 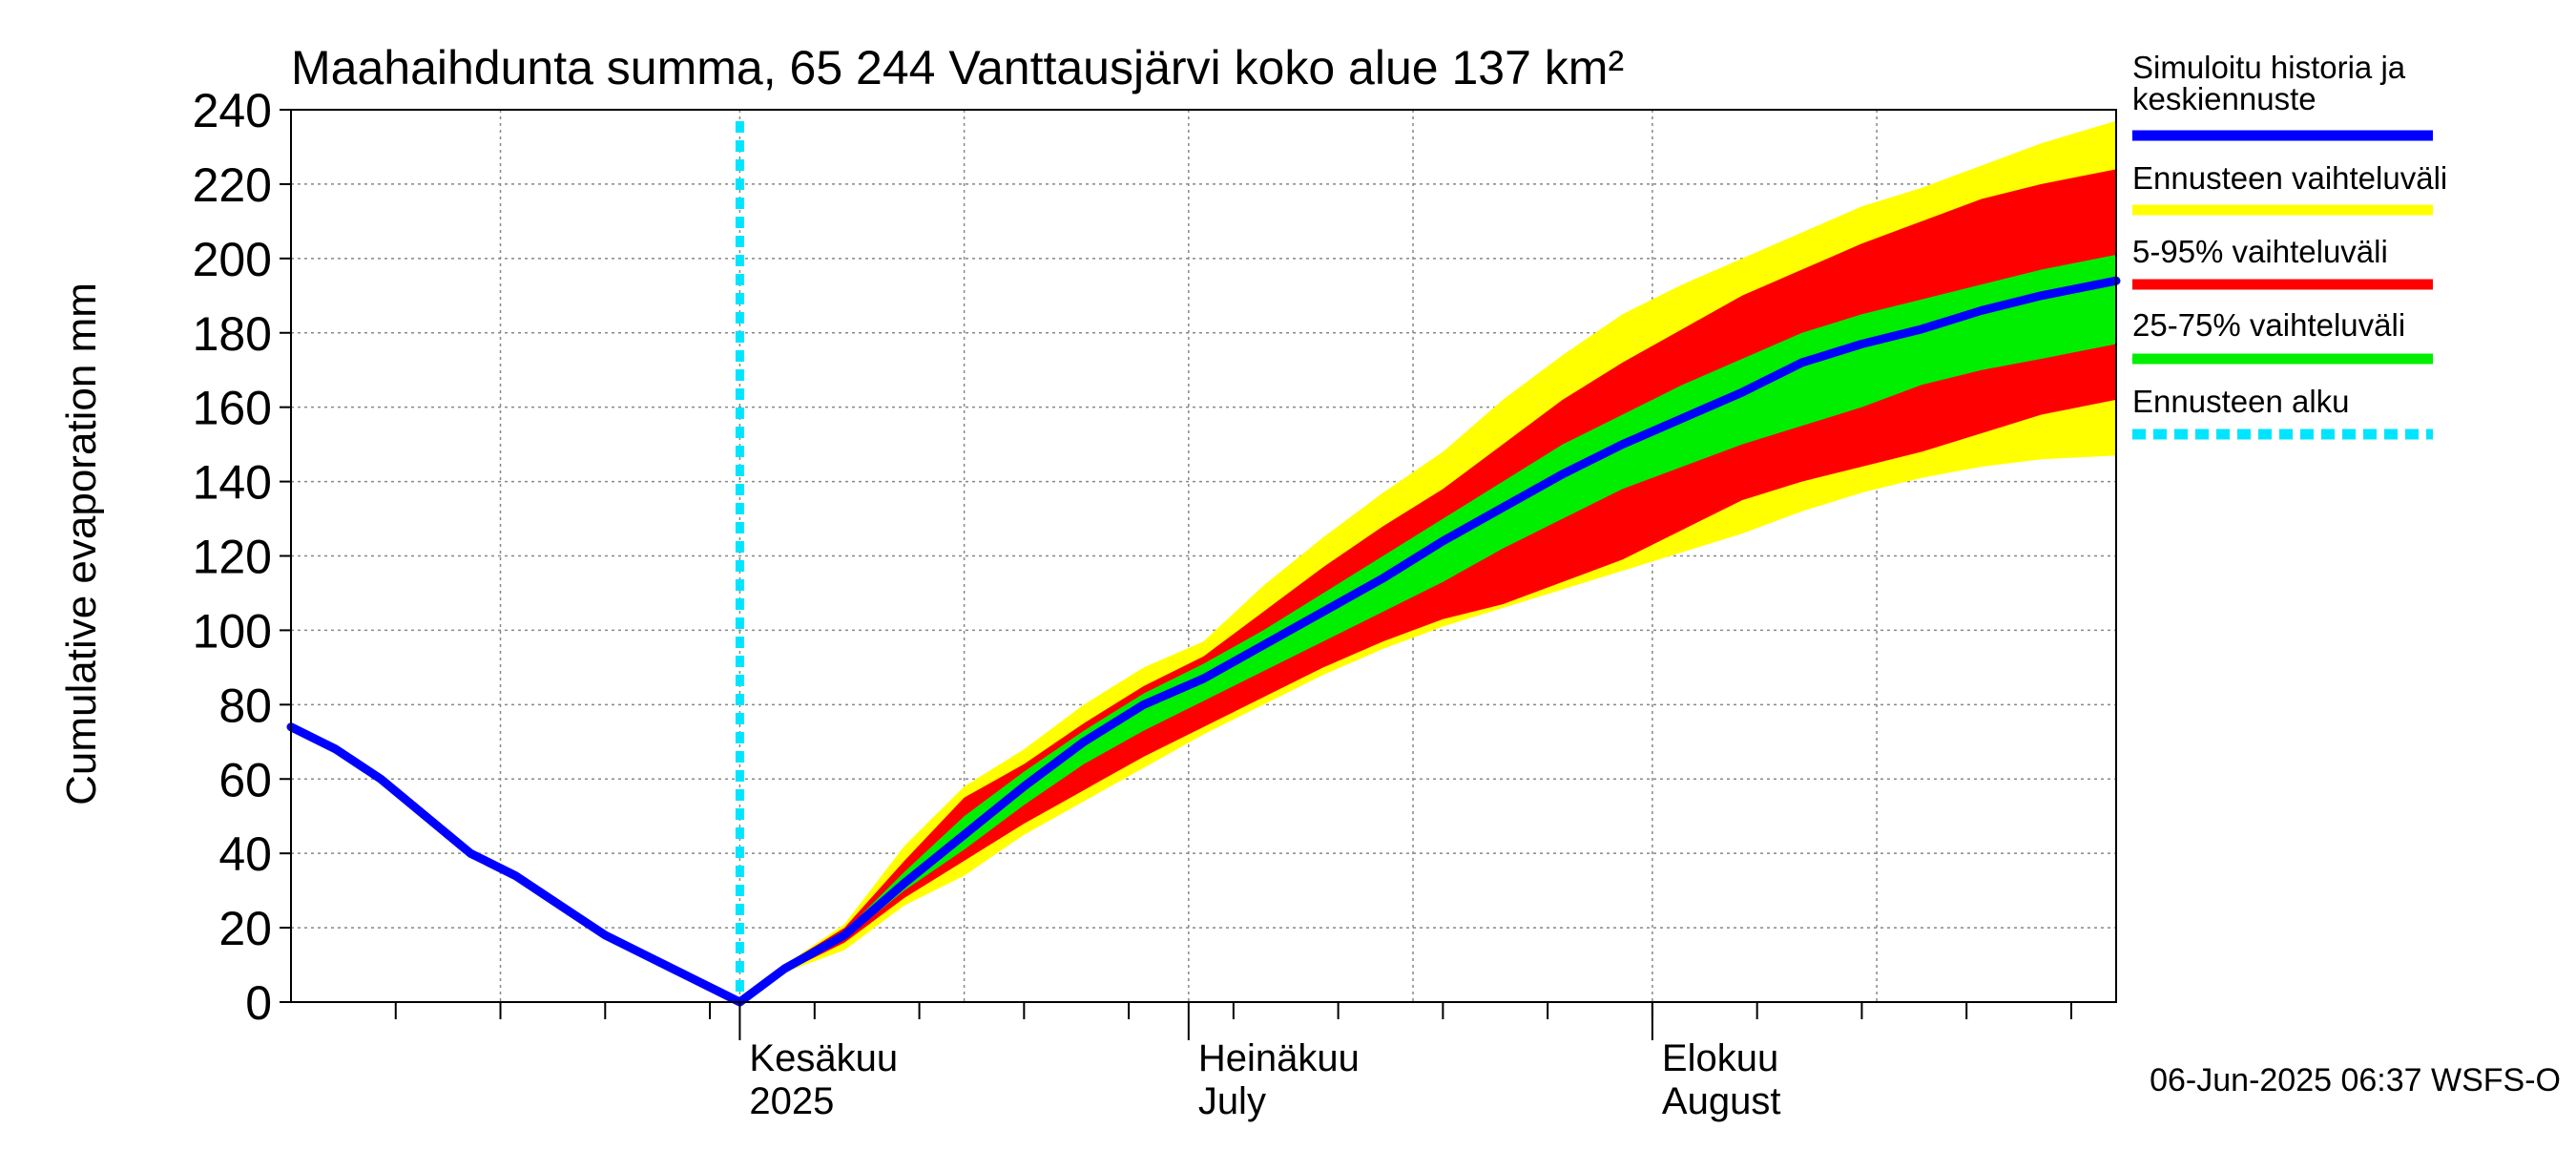 I want to click on legend-label: Simuloitu historia ja, so click(x=2269, y=67).